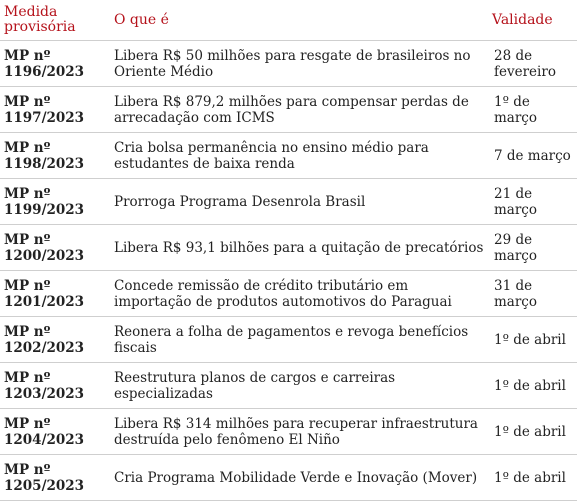 This screenshot has width=577, height=504. What do you see at coordinates (54, 385) in the screenshot?
I see `mp-number: MP nº 1203/2023` at bounding box center [54, 385].